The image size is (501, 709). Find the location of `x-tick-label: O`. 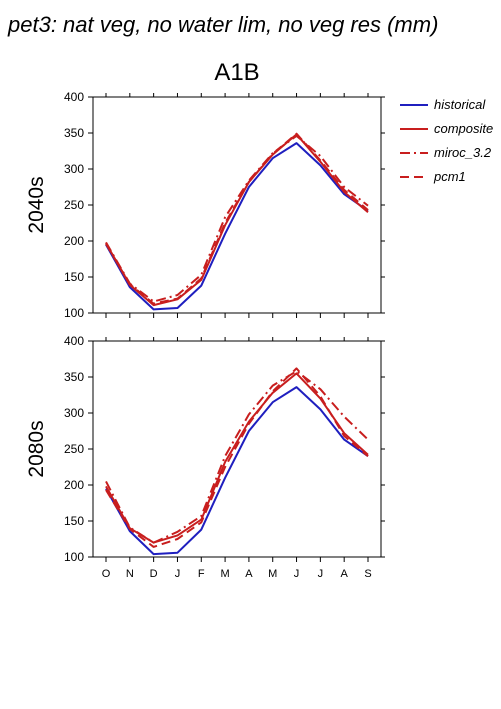

x-tick-label: O is located at coordinates (106, 574).